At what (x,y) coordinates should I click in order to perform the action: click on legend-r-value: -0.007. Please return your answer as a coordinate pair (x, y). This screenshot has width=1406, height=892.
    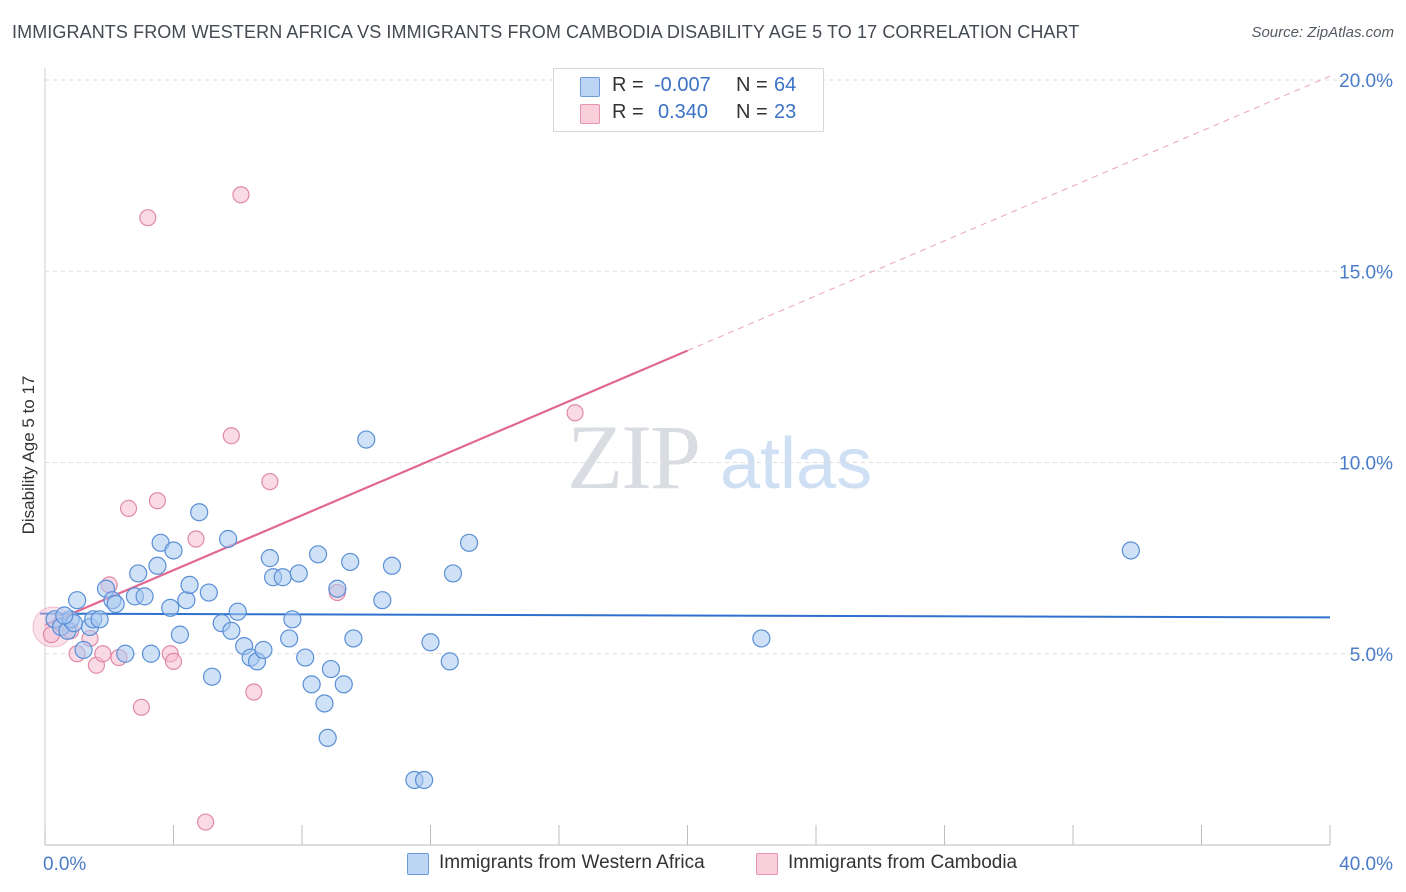
    Looking at the image, I should click on (682, 85).